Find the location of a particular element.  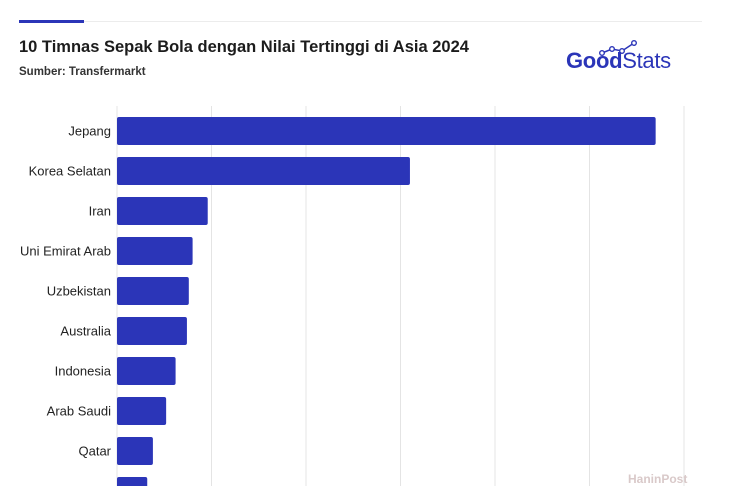

bar-iran is located at coordinates (162, 211).